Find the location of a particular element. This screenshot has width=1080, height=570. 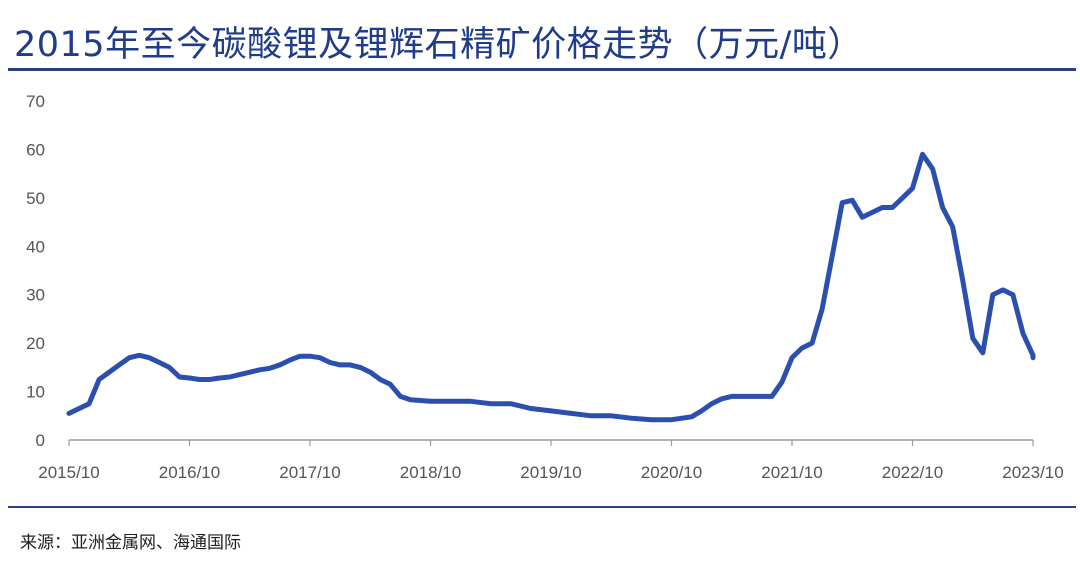

y-tick-label: 70 is located at coordinates (35, 101).